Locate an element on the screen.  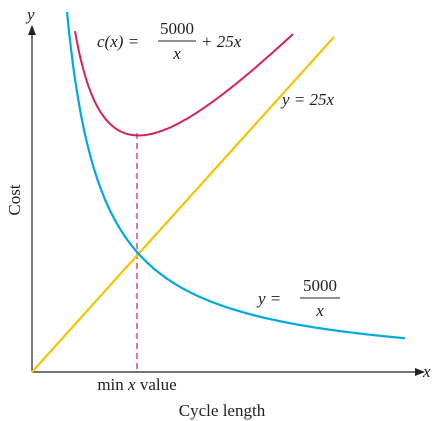
min-label: min x value is located at coordinates (136, 384).